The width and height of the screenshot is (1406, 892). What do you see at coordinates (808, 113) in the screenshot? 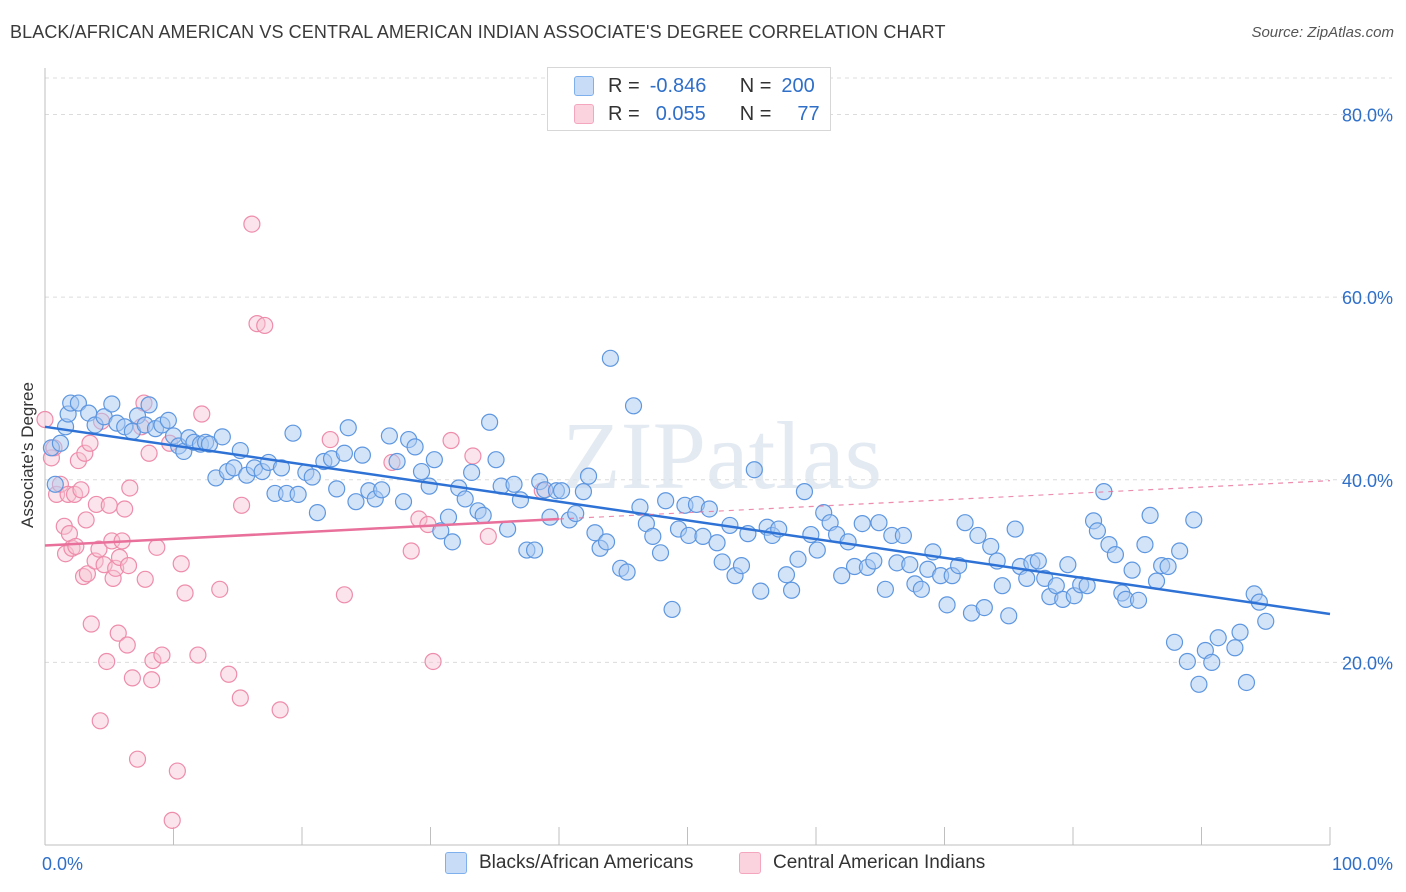
I see `legend-n-value: 77` at bounding box center [808, 113].